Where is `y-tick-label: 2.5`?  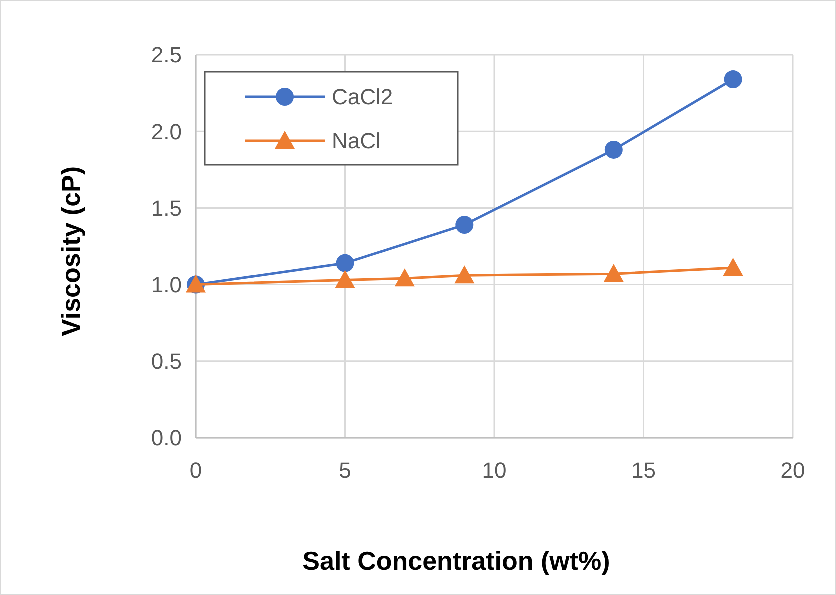 y-tick-label: 2.5 is located at coordinates (166, 55).